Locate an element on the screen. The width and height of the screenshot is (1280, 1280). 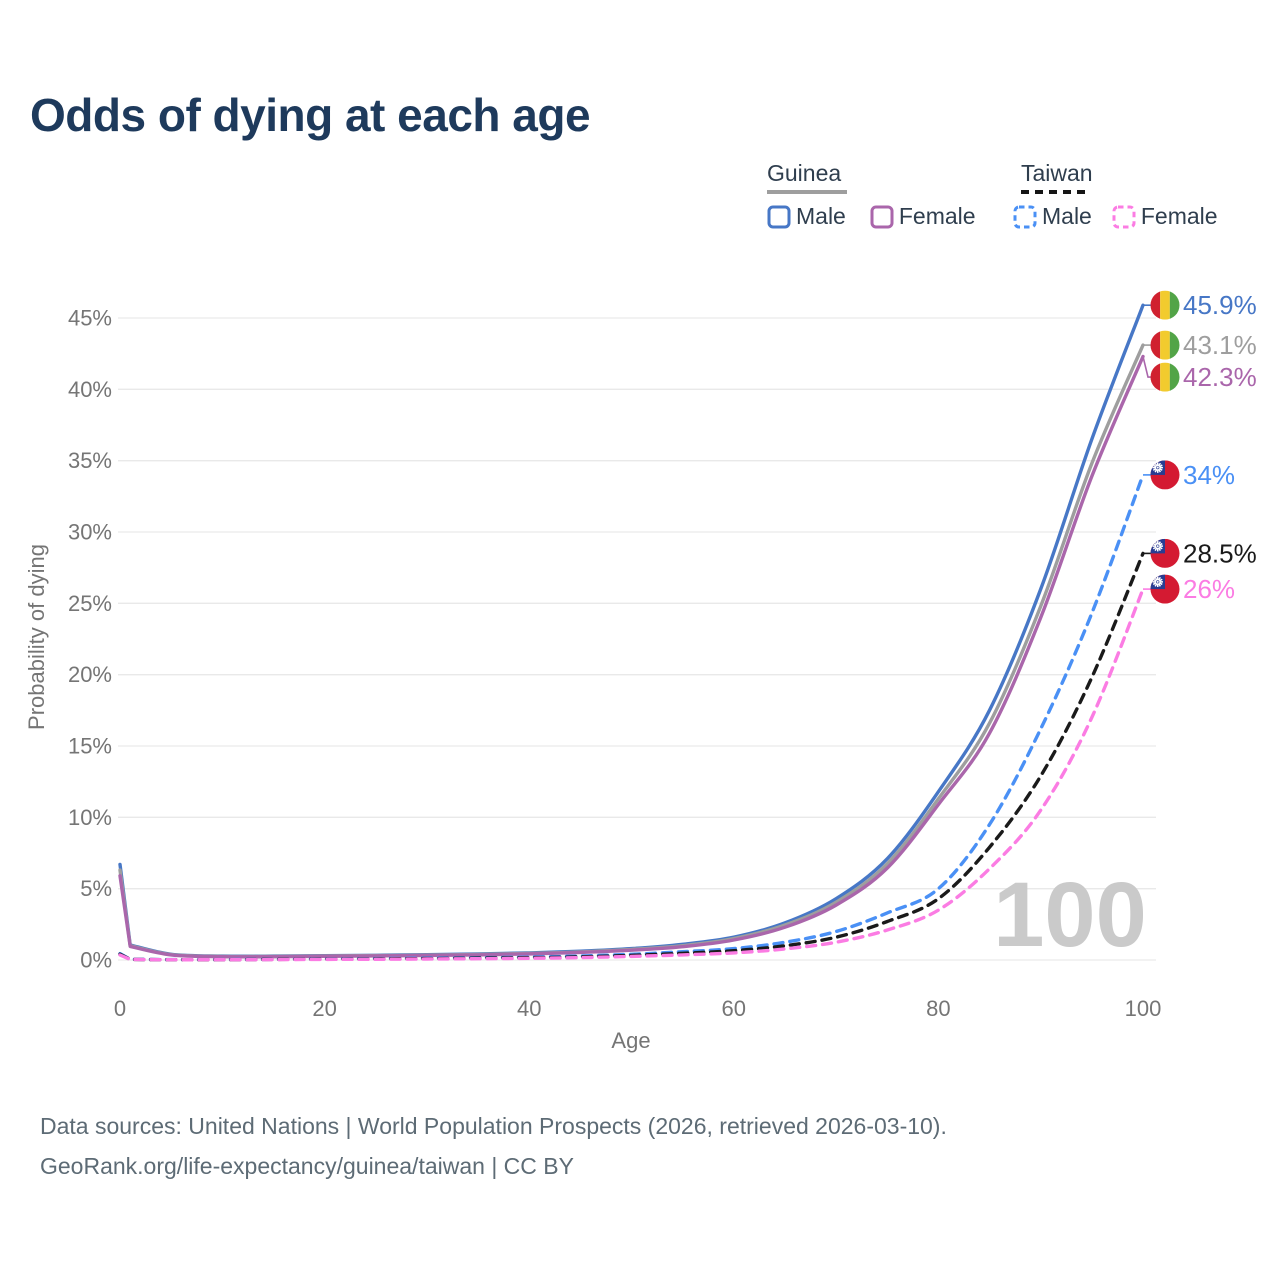
end-label-guinea-both-sexes: 43.1% is located at coordinates (1200, 345).